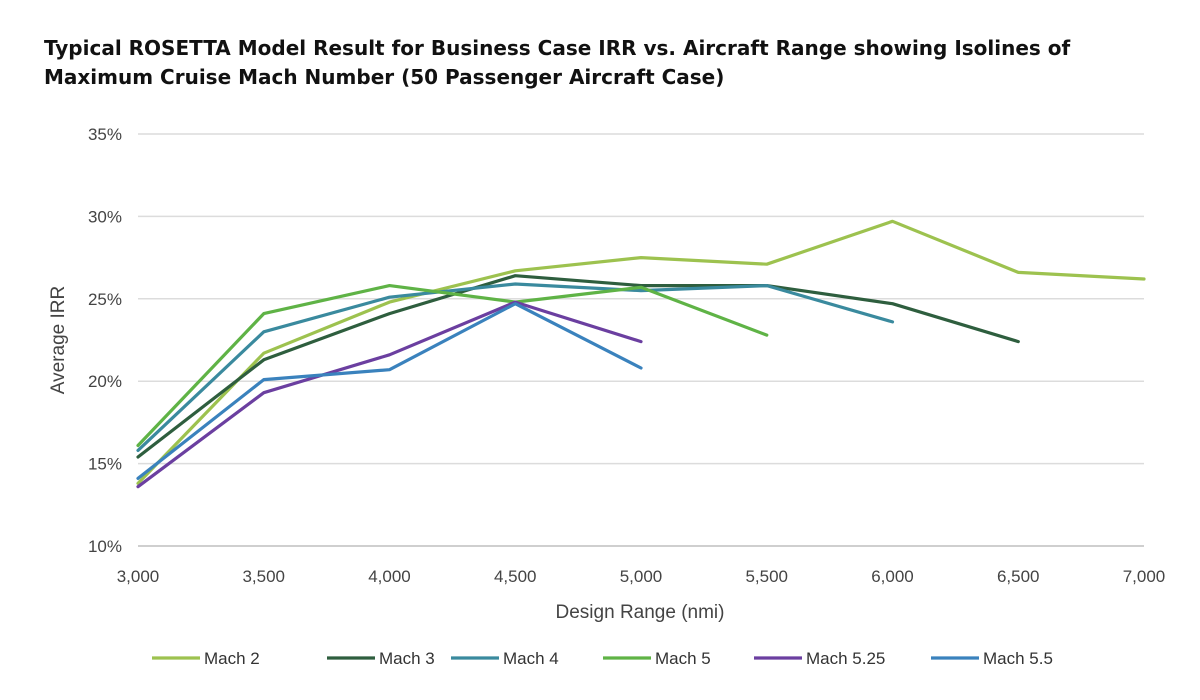  I want to click on y-tick-label: 15%, so click(105, 464).